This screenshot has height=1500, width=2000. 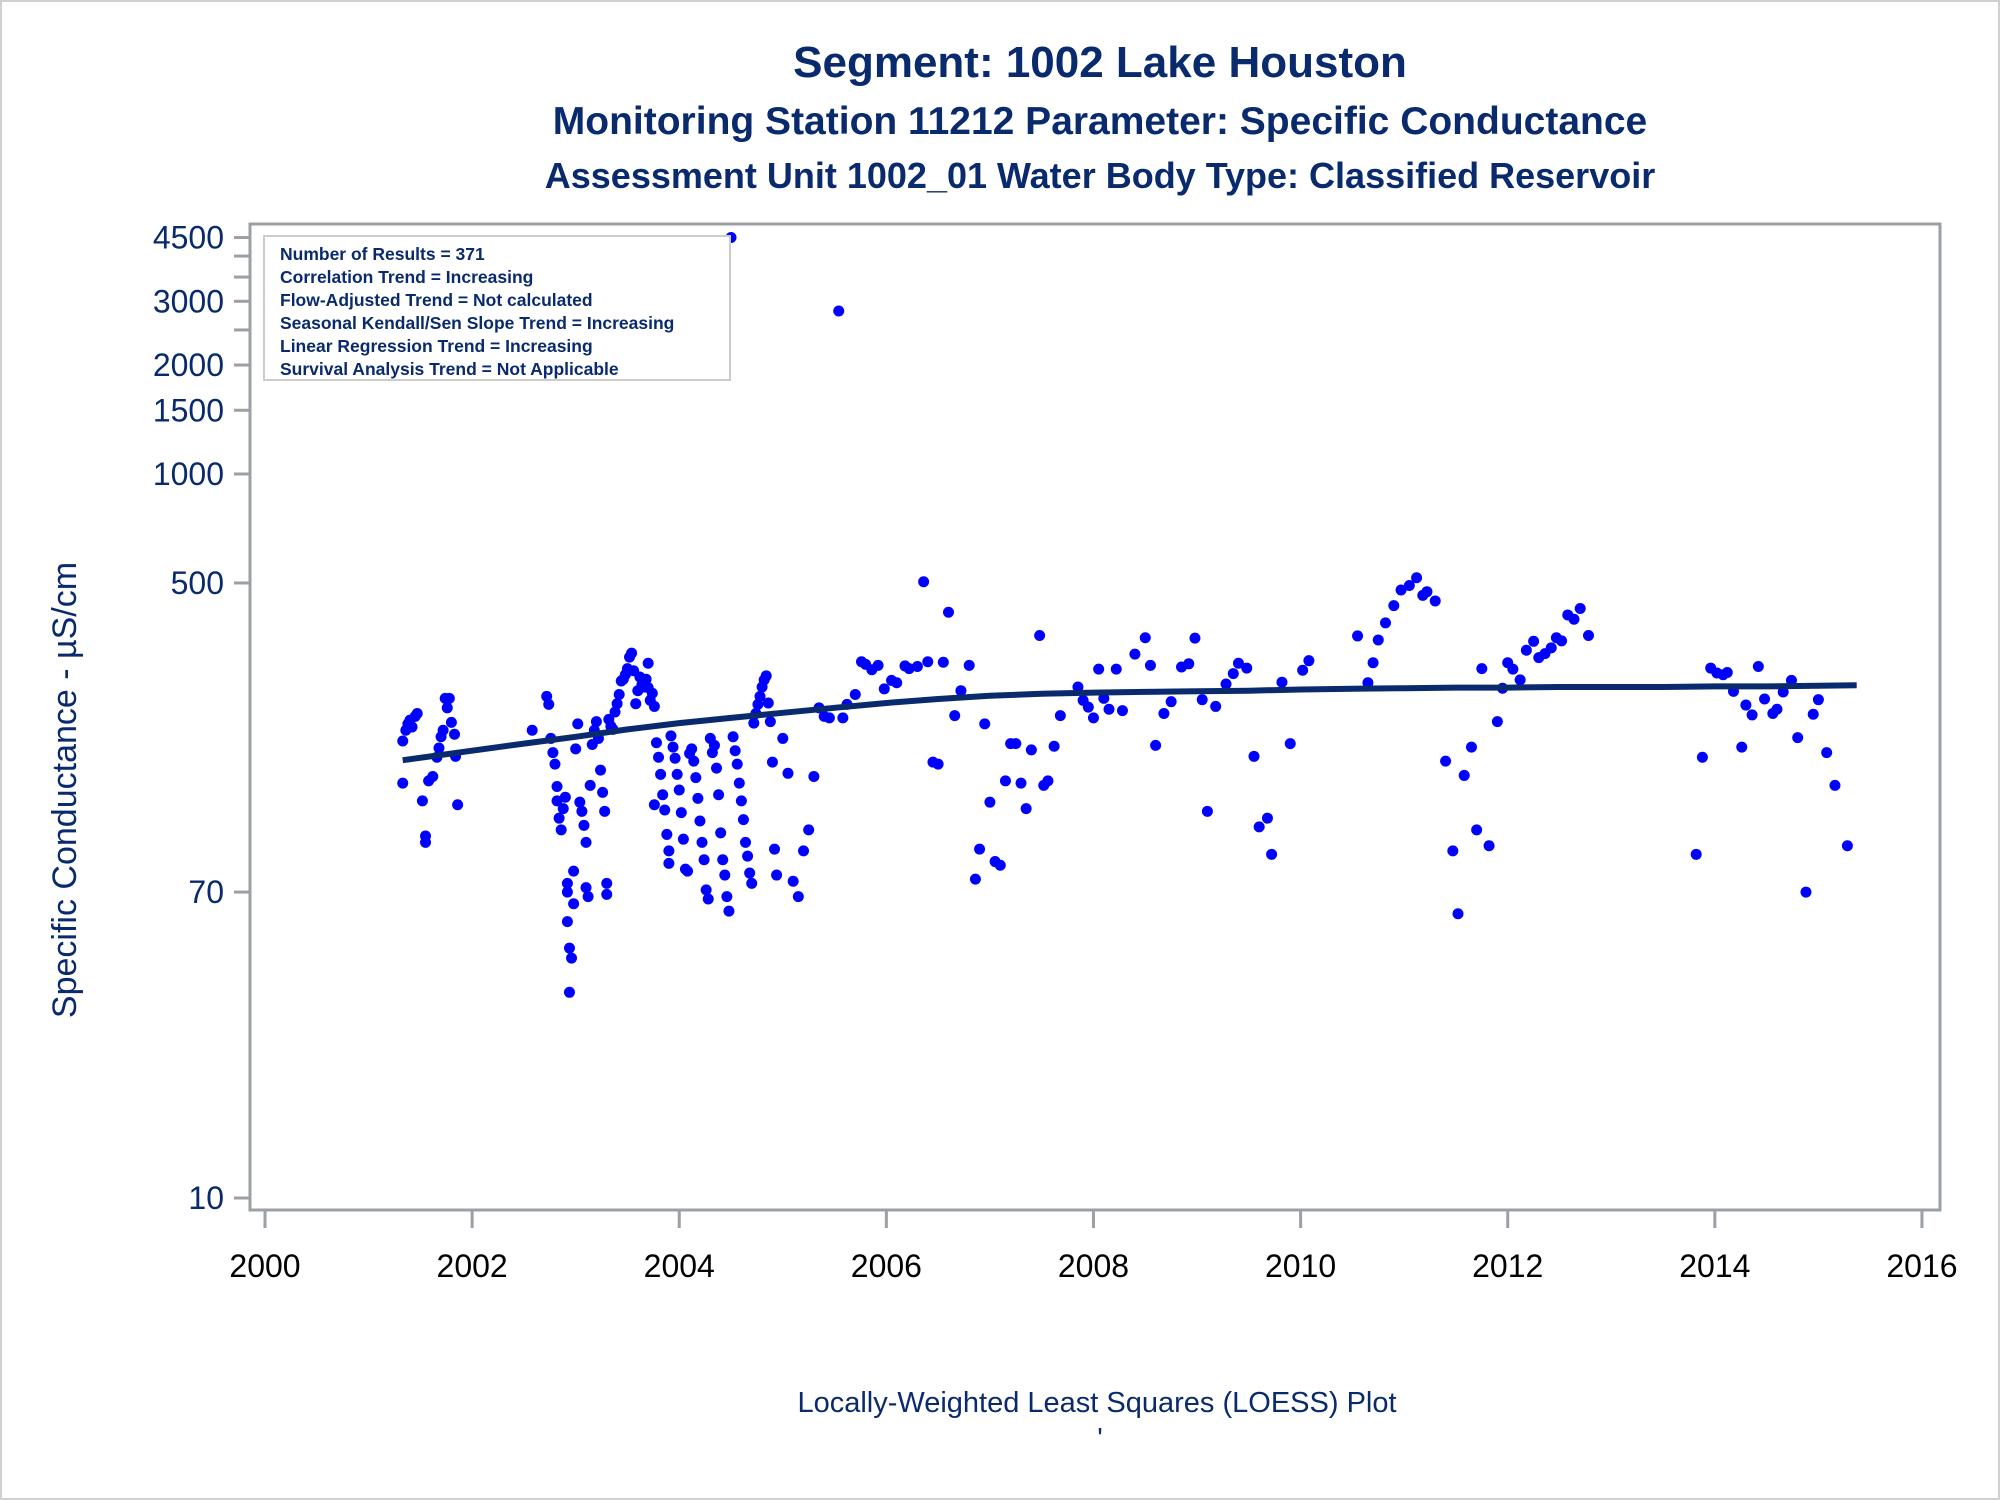 What do you see at coordinates (436, 346) in the screenshot?
I see `inset-line: Linear Regression Trend = Increasing` at bounding box center [436, 346].